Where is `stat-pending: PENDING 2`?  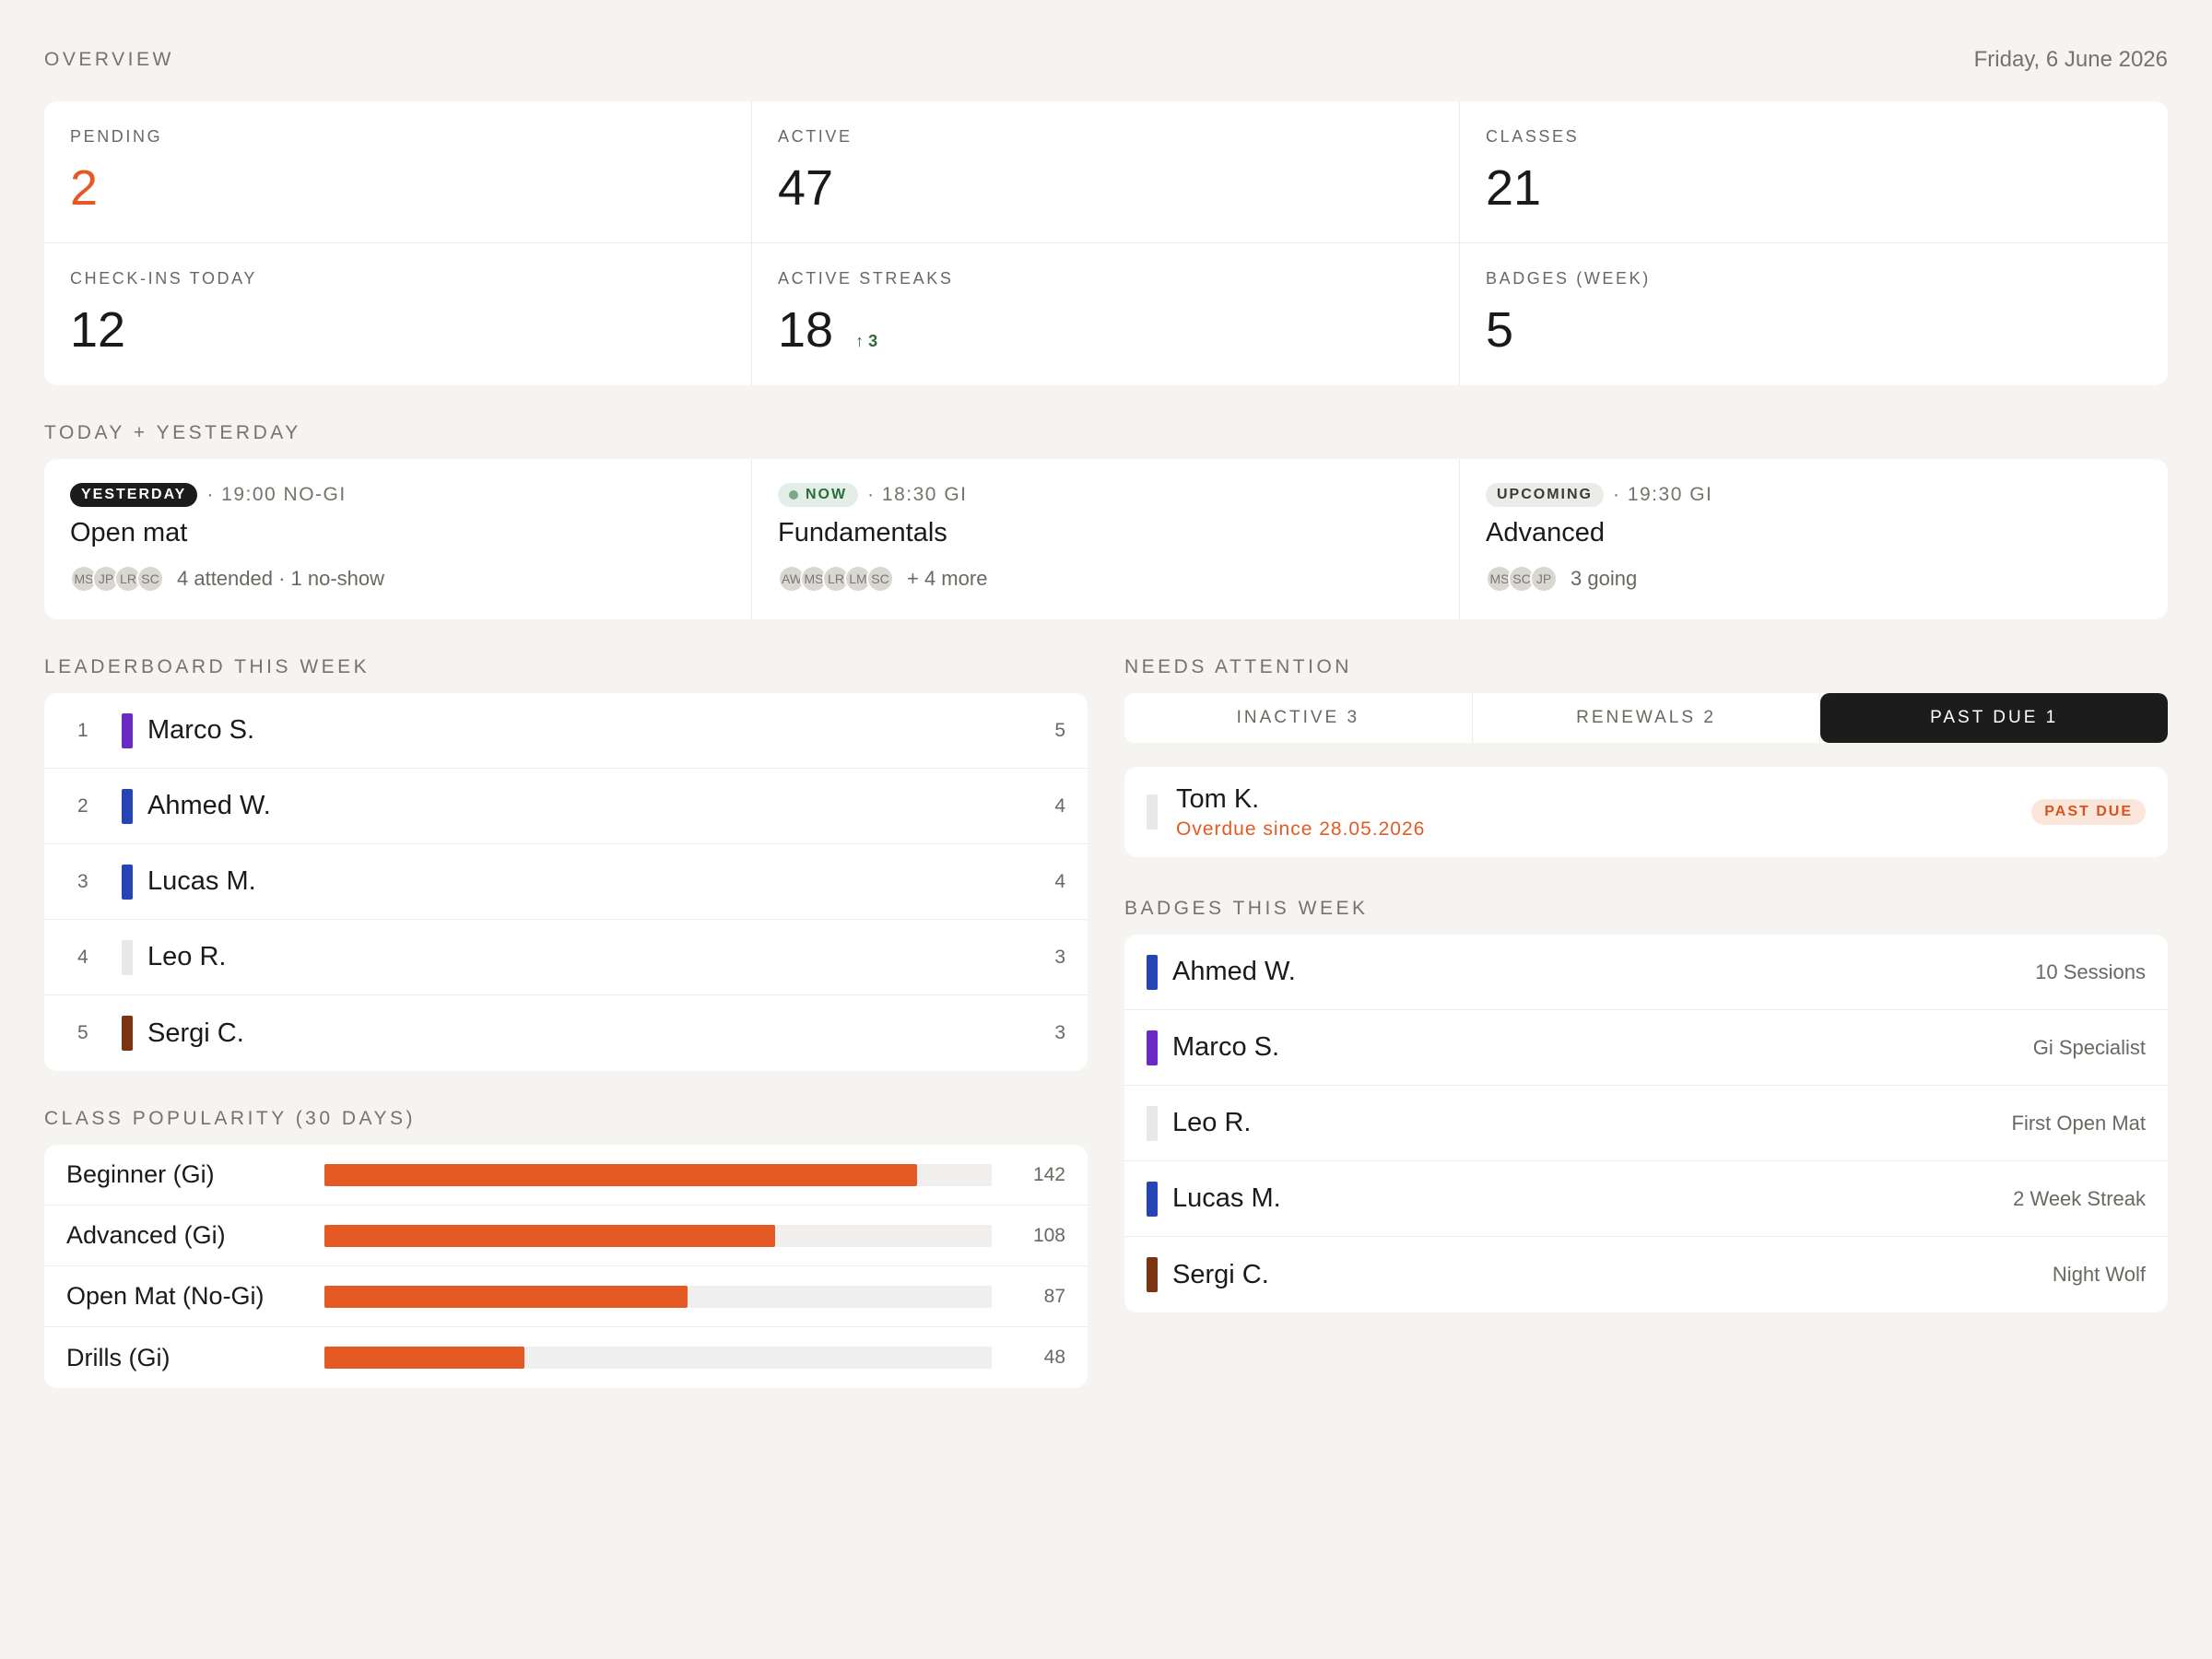
stat-pending: PENDING 2 is located at coordinates (398, 172).